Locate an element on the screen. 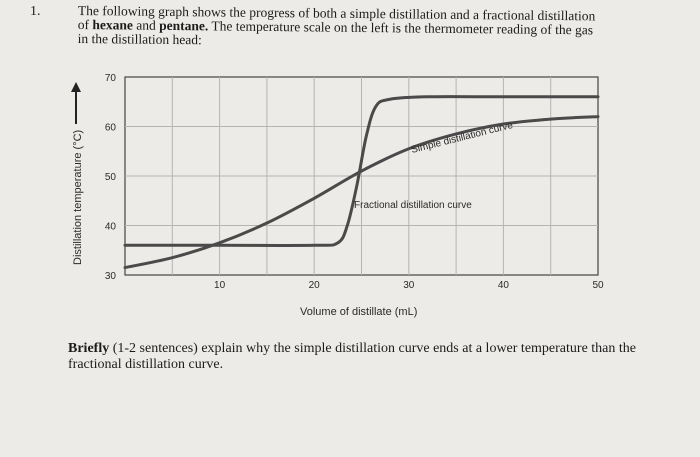 This screenshot has width=700, height=457. simple-curve-label: Simple distillation curve is located at coordinates (462, 138).